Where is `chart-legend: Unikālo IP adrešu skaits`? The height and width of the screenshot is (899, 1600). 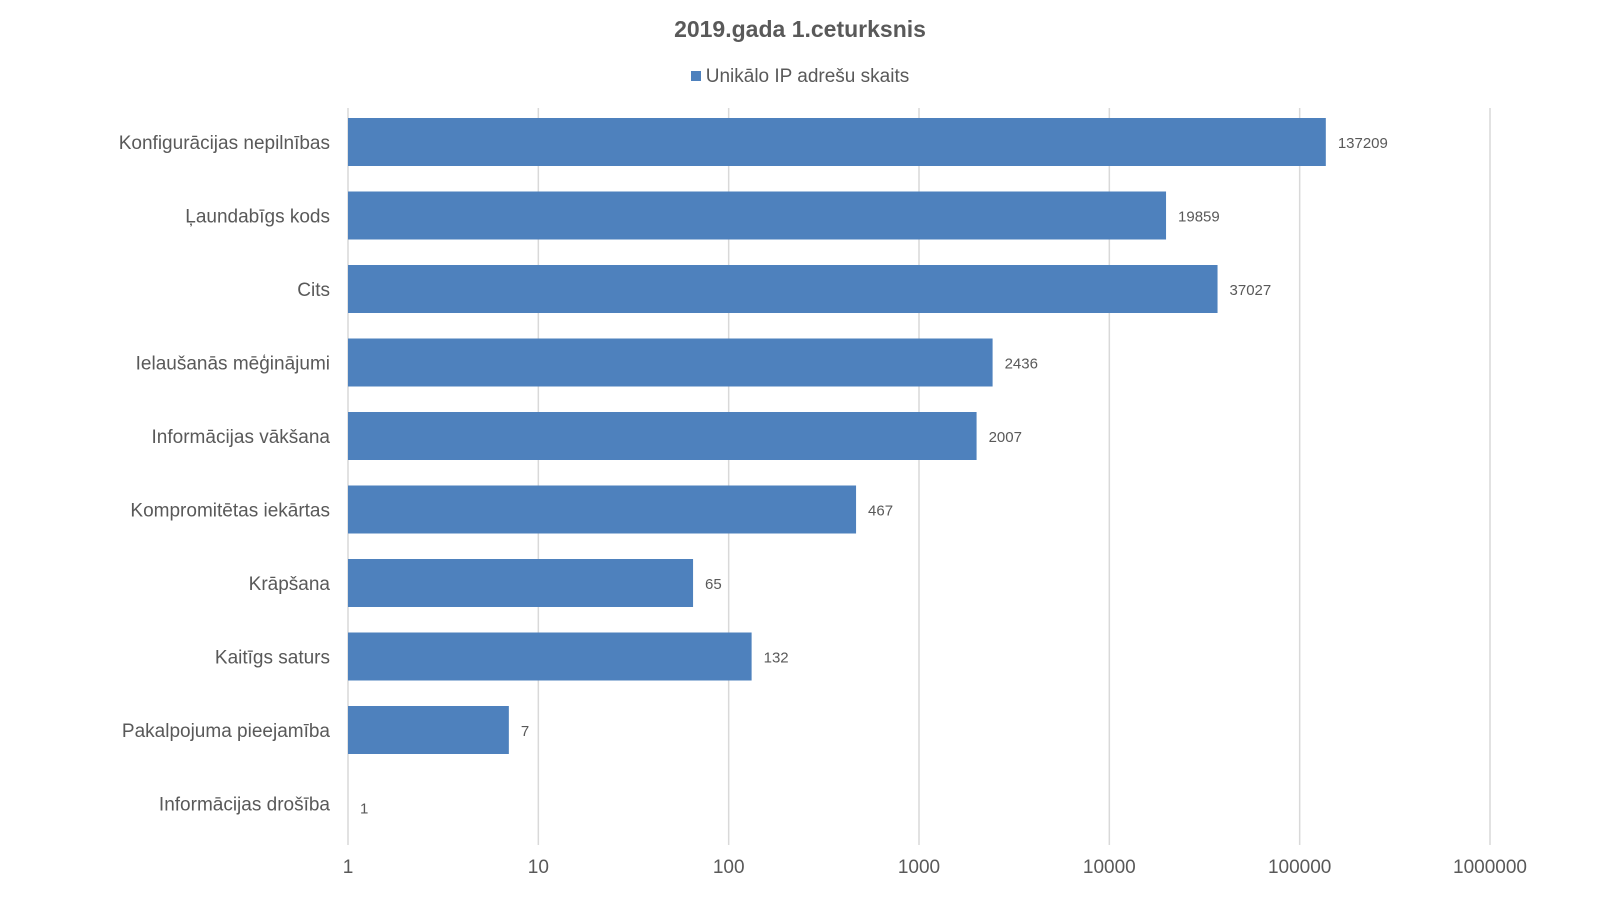 chart-legend: Unikālo IP adrešu skaits is located at coordinates (800, 77).